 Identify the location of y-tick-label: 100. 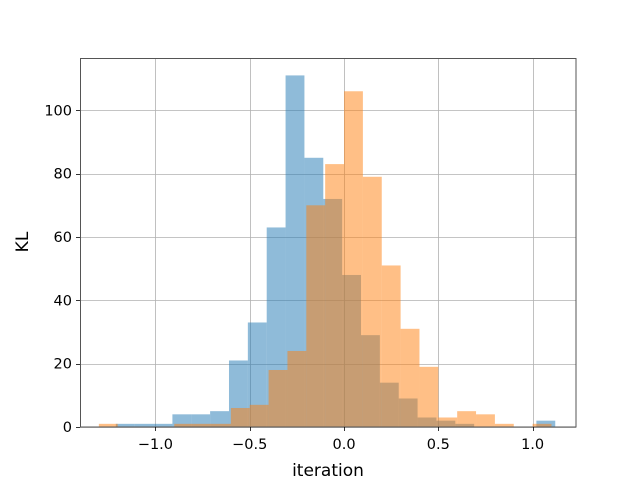
(58, 111).